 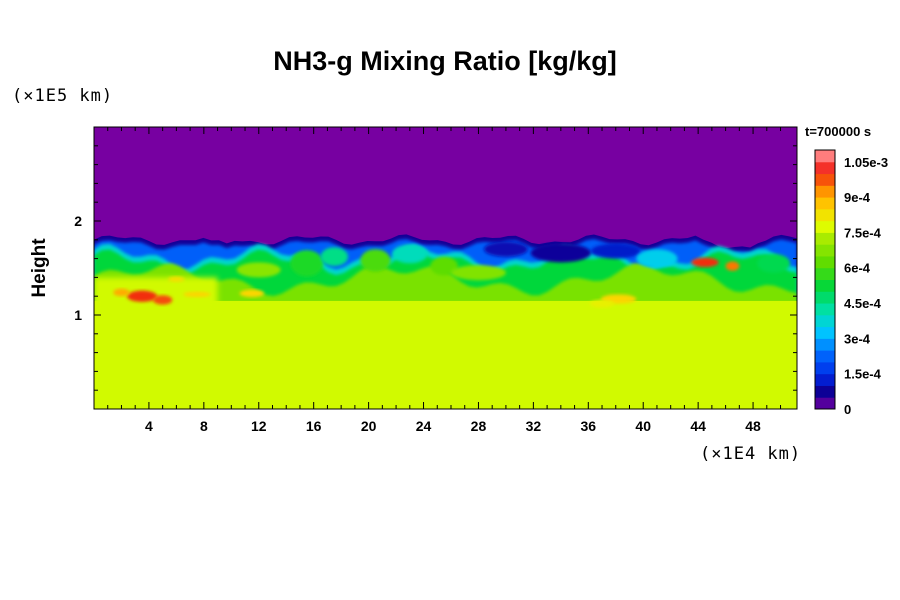 I want to click on time-label: t=700000 s, so click(x=838, y=131).